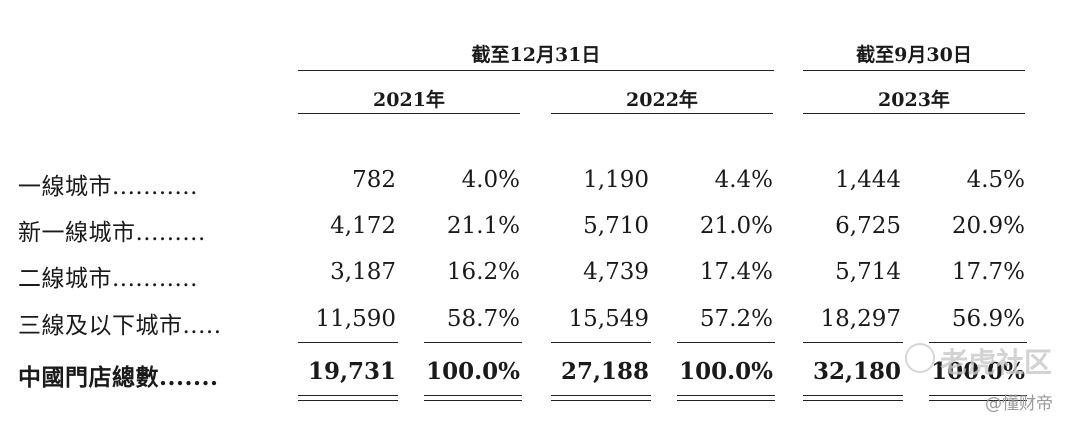  Describe the element at coordinates (868, 180) in the screenshot. I see `cell-2023-count: 1,444` at that location.